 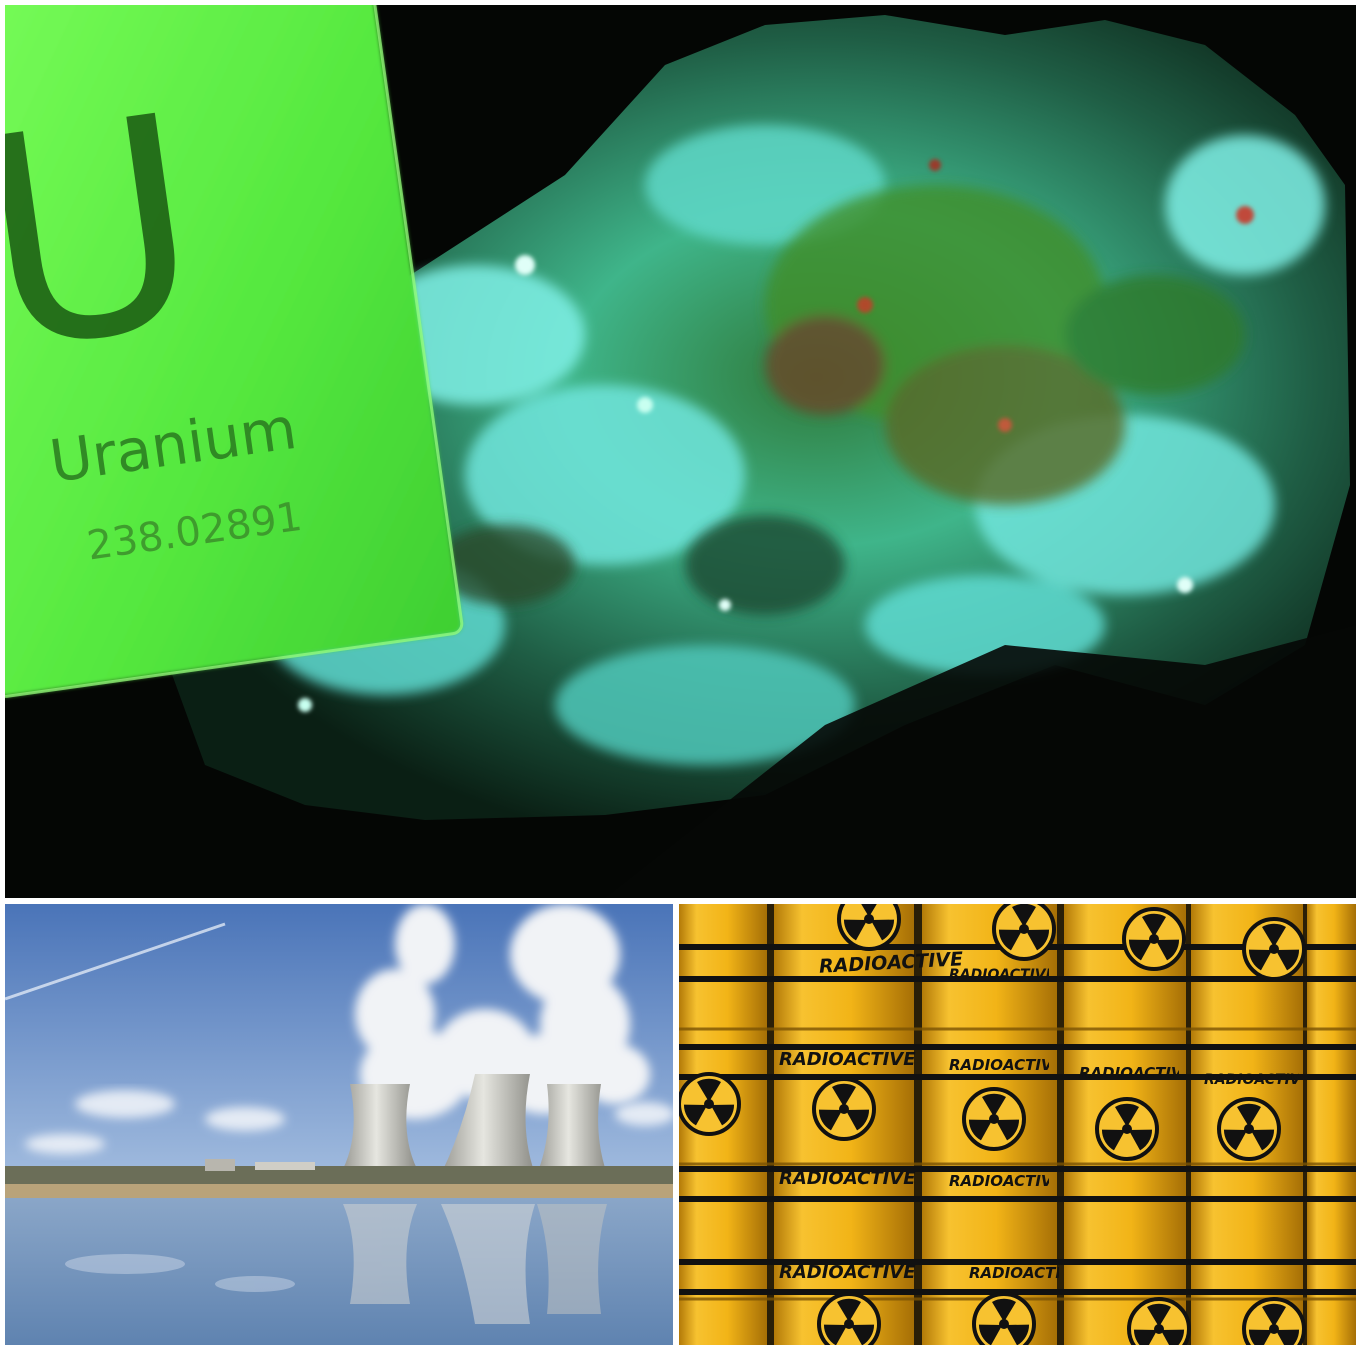 What do you see at coordinates (194, 531) in the screenshot?
I see `element-atomic-mass: 238.02891` at bounding box center [194, 531].